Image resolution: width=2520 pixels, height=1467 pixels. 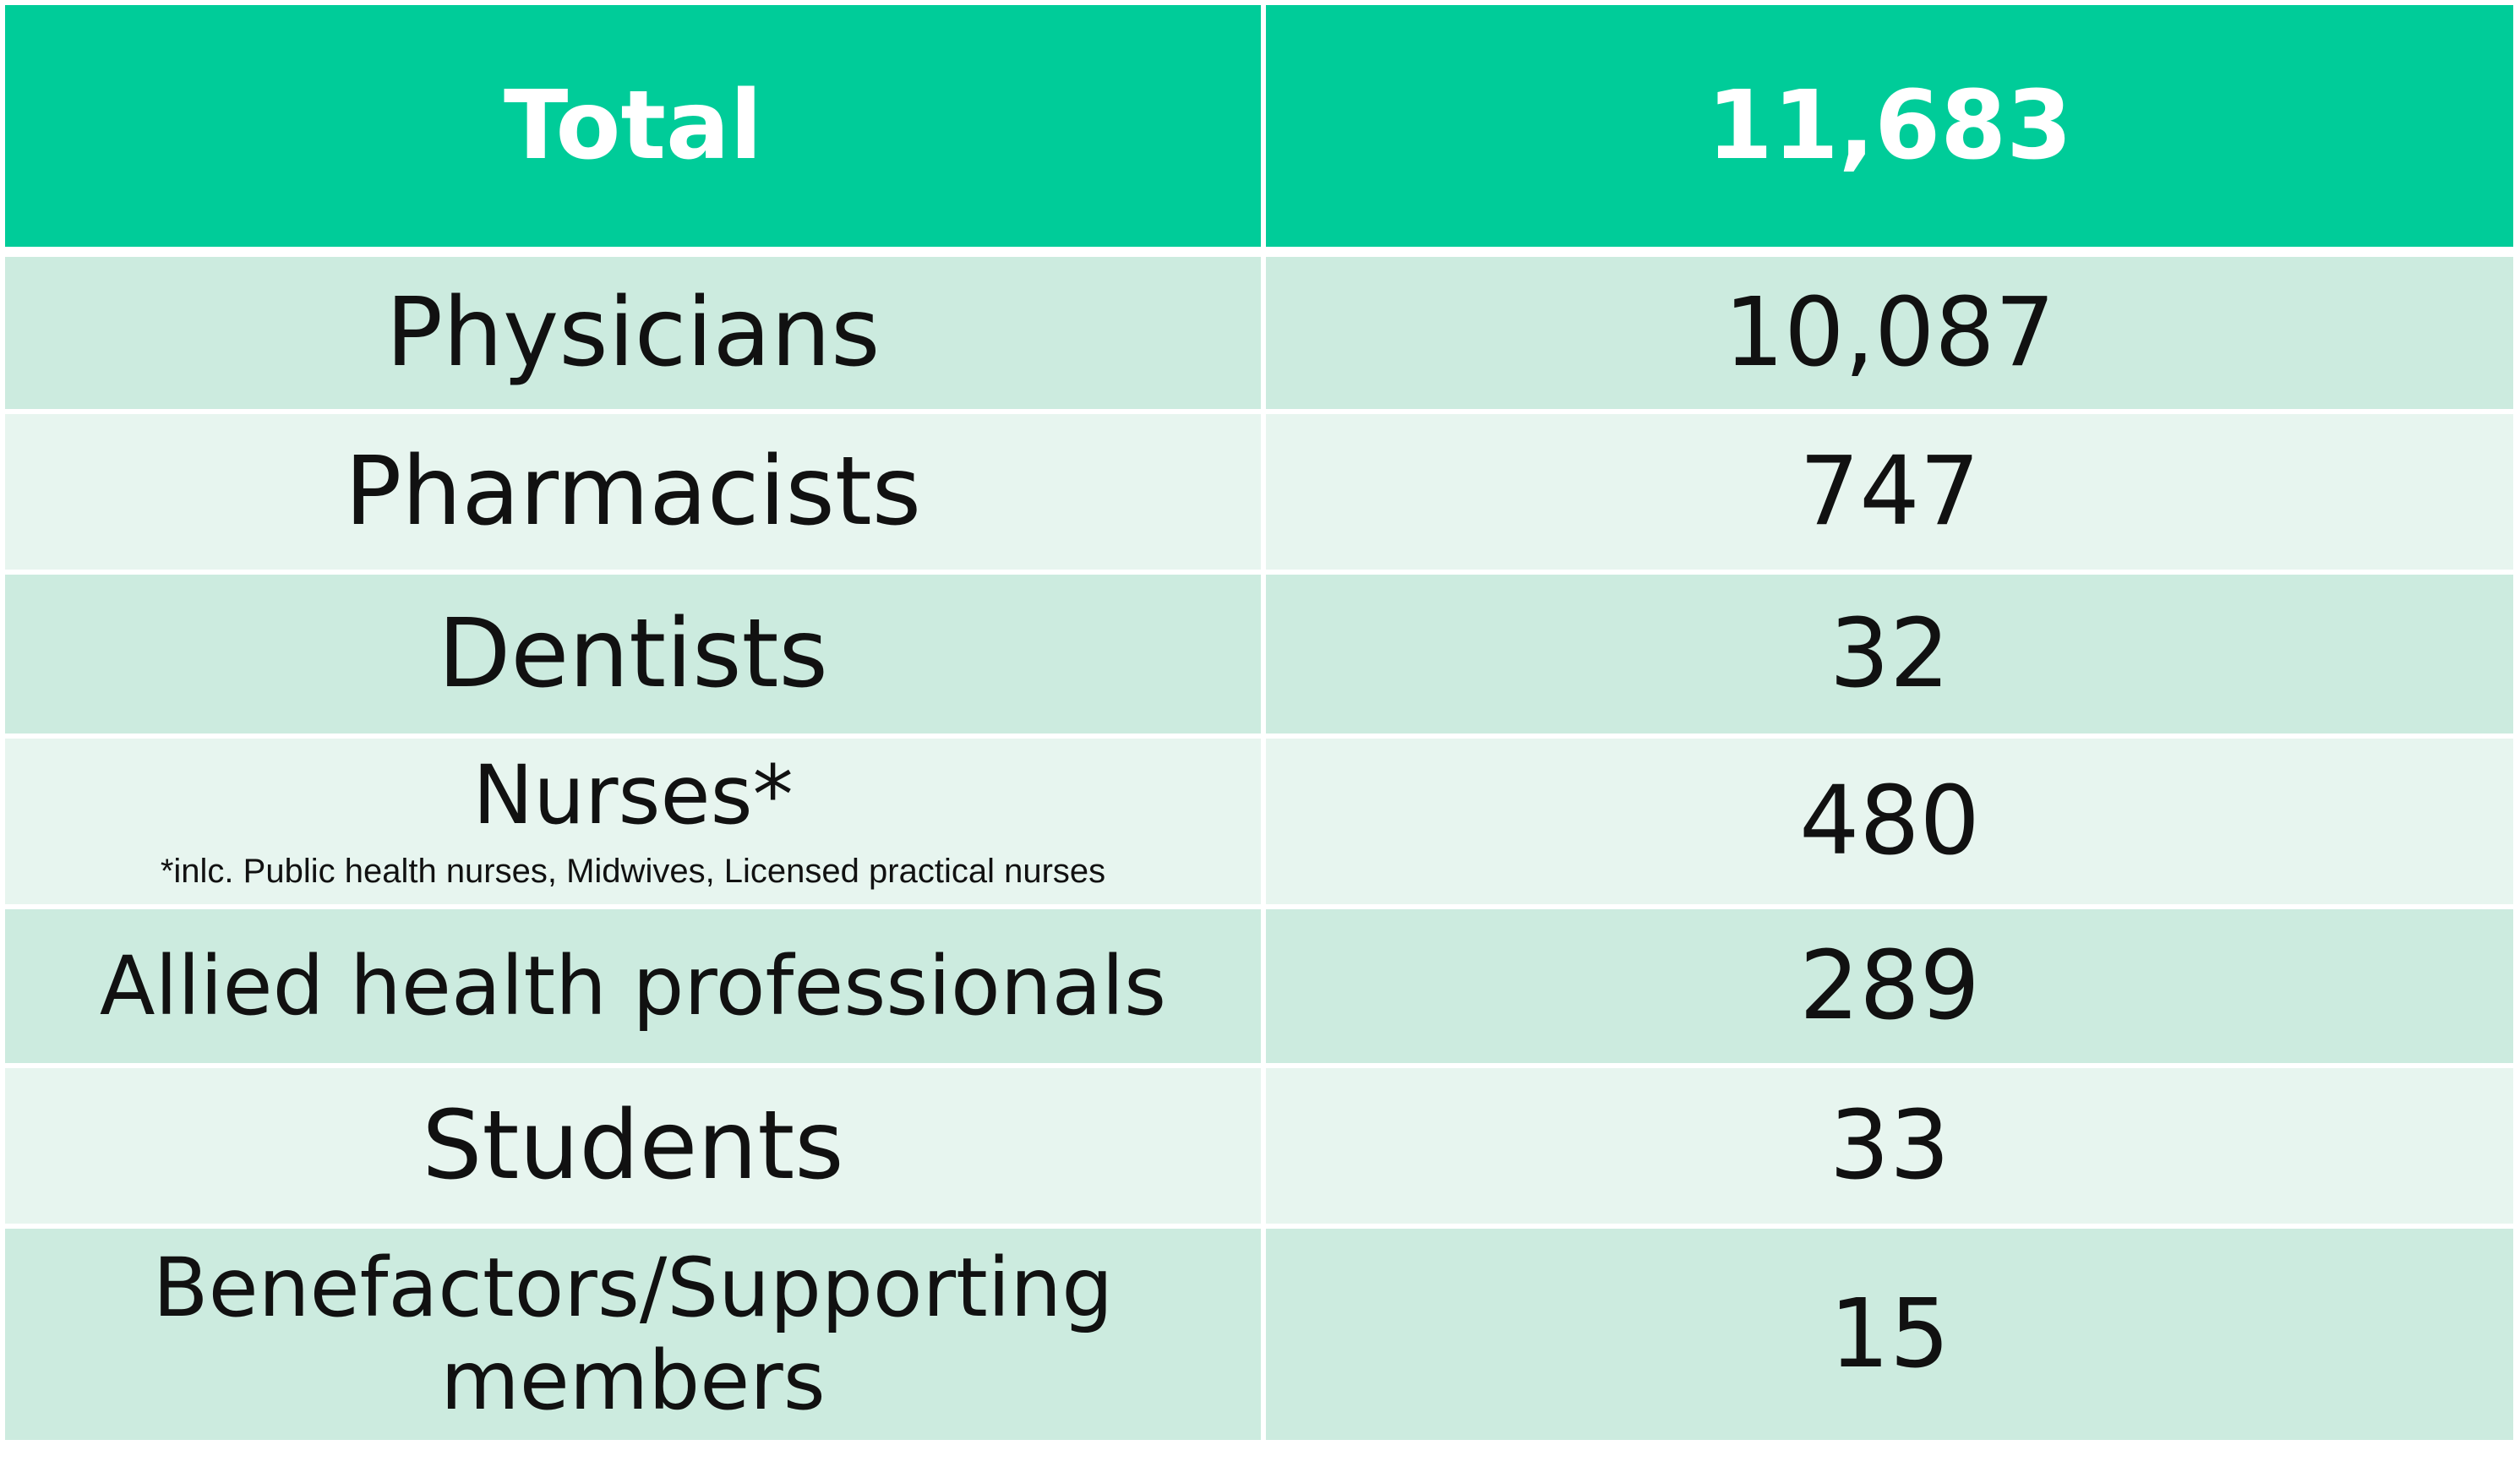 I want to click on row-label-cell: Pharmacists, so click(x=633, y=492).